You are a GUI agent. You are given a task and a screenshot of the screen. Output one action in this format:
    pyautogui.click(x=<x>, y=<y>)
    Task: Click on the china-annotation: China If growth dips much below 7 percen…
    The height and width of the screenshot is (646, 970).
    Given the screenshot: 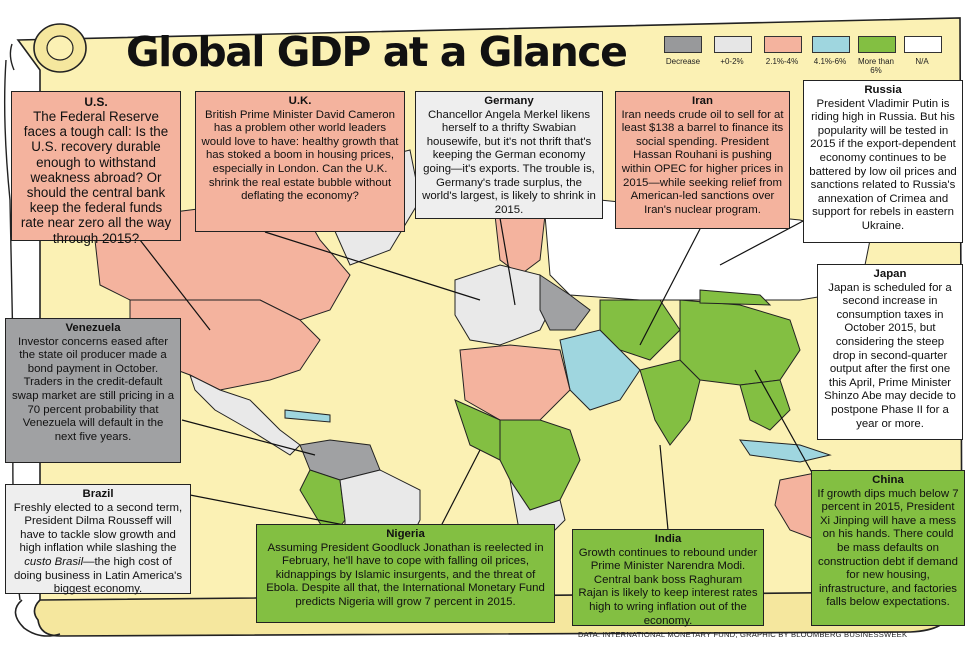 What is the action you would take?
    pyautogui.click(x=888, y=548)
    